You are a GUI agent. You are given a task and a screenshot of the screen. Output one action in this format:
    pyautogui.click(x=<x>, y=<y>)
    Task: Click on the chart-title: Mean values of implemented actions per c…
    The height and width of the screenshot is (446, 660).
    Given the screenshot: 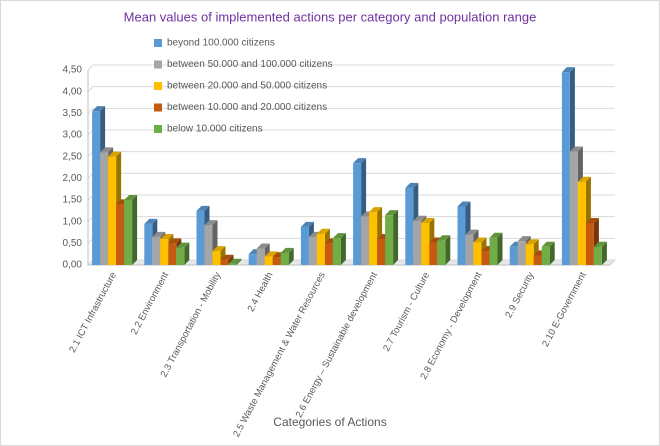 What is the action you would take?
    pyautogui.click(x=330, y=16)
    